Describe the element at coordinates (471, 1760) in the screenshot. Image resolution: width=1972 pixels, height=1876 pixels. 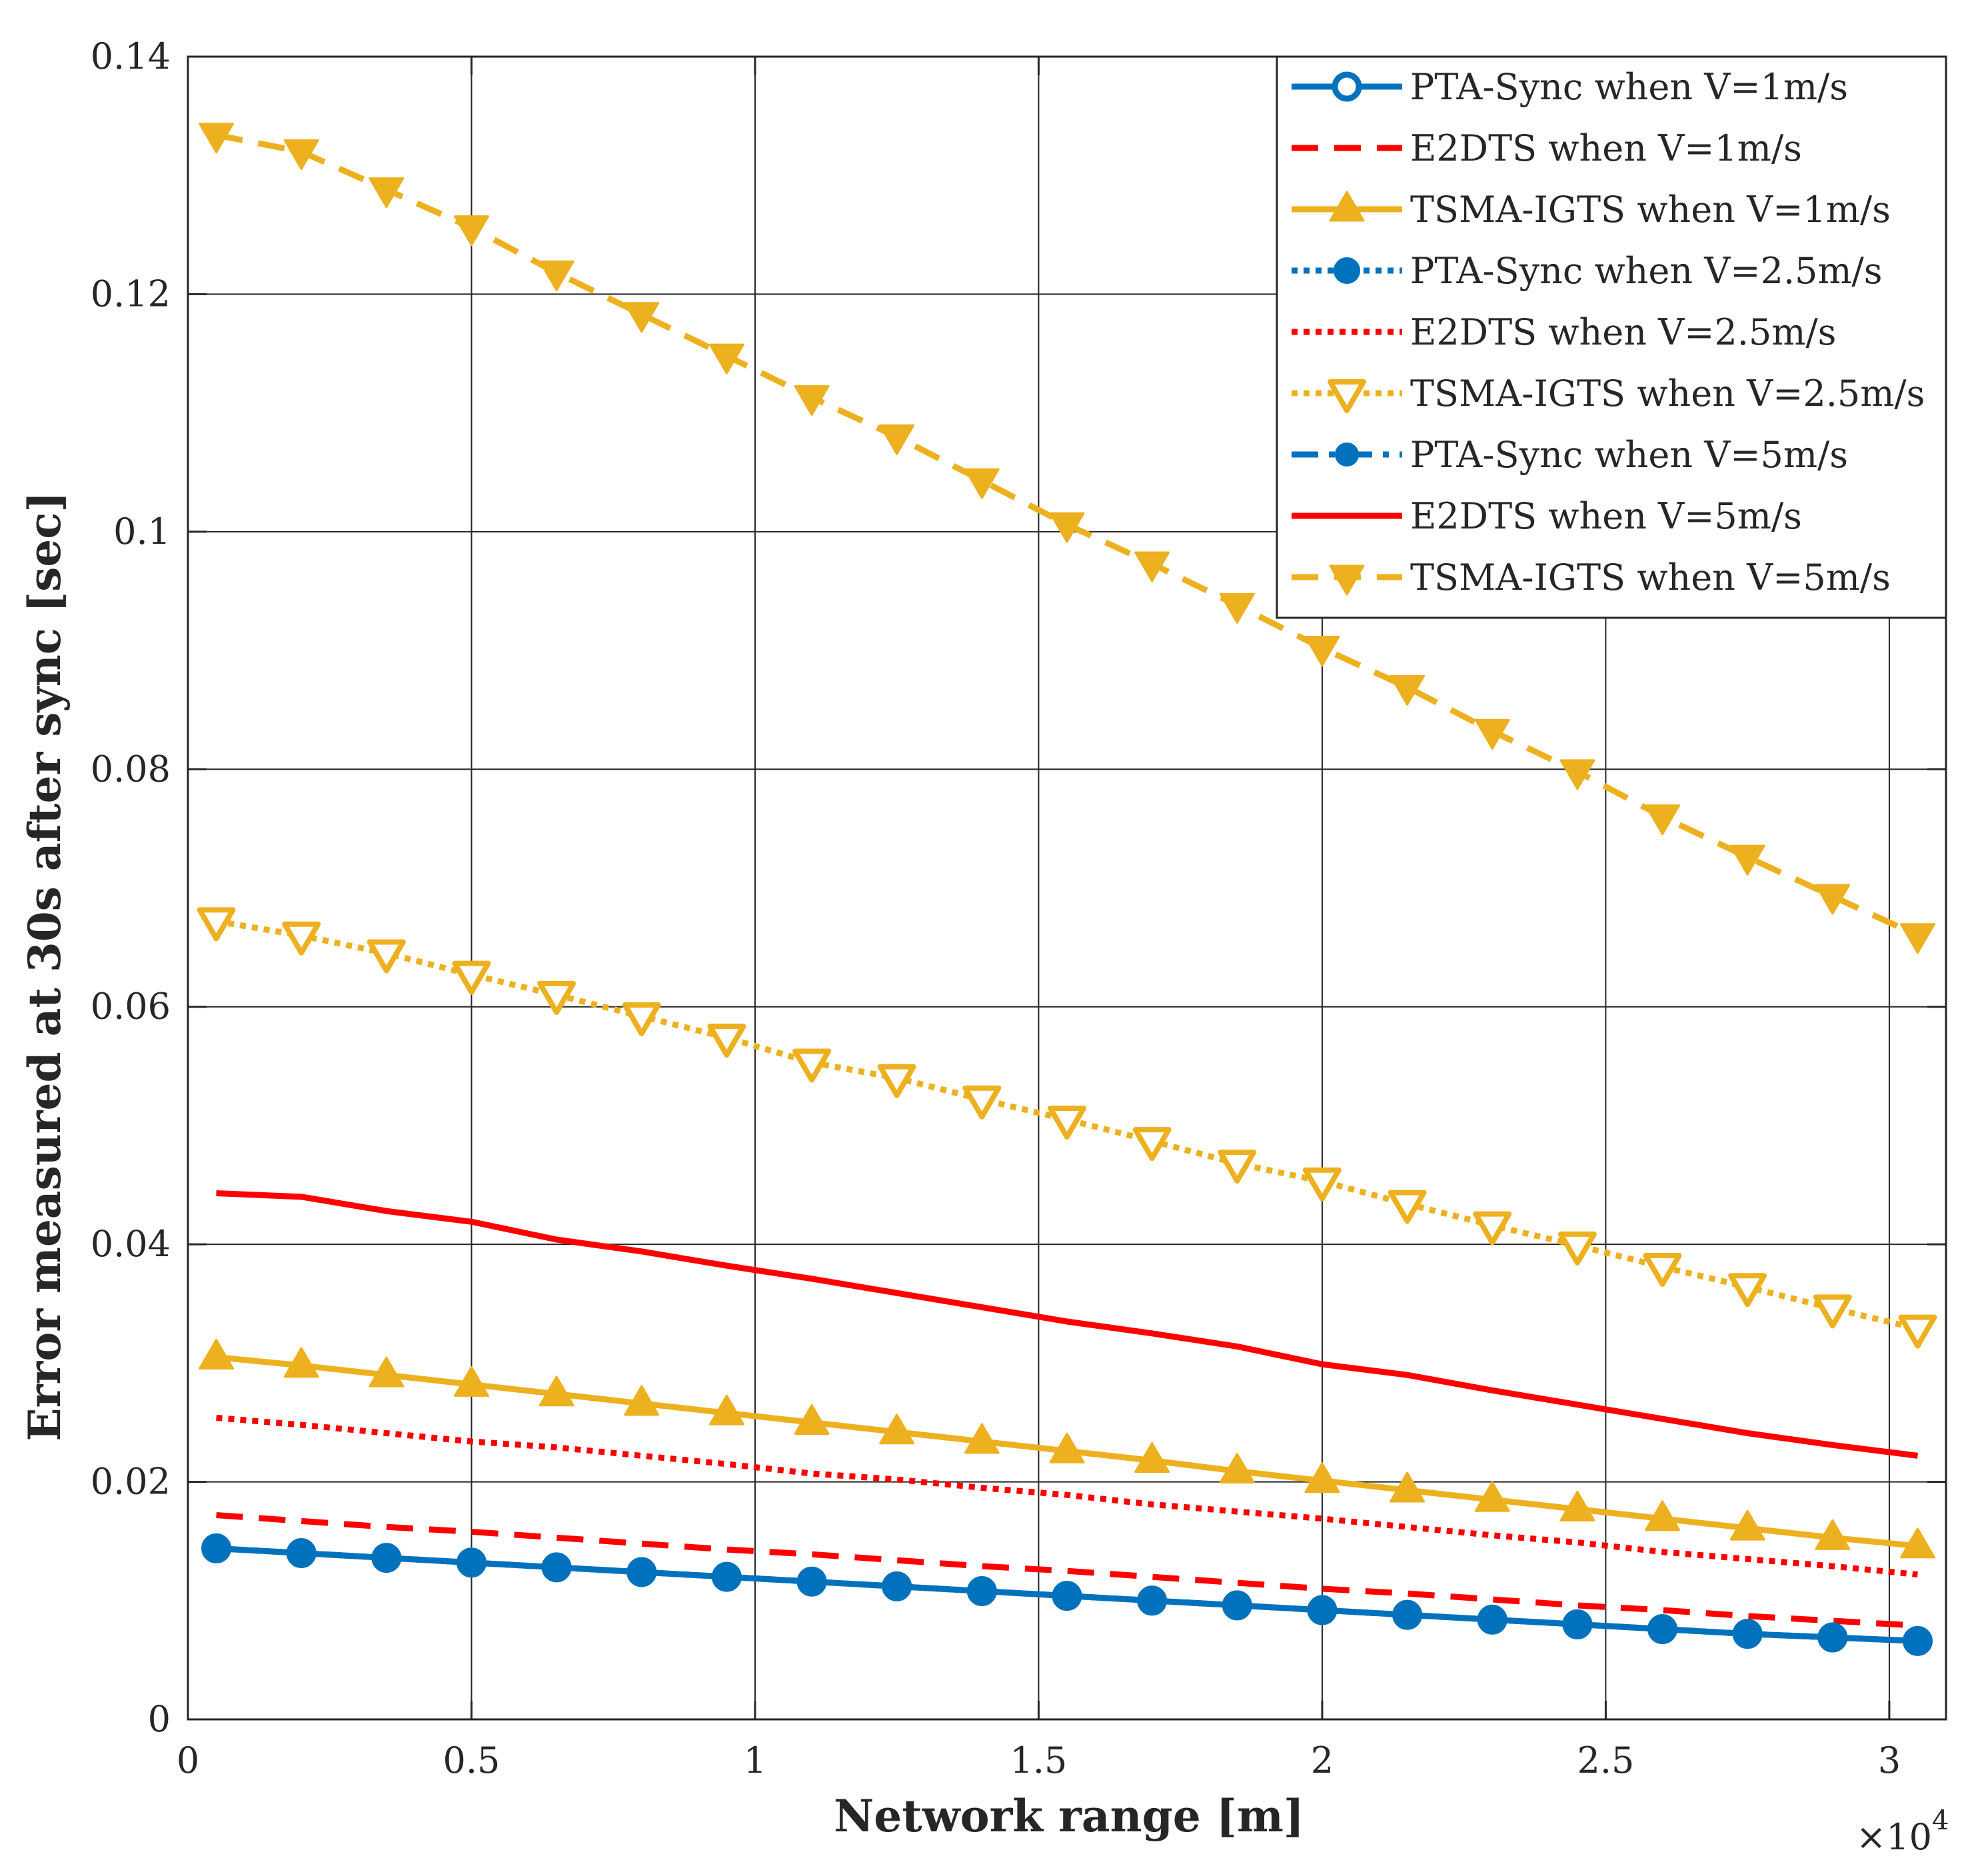
I see `x-tick-label: 0.5` at that location.